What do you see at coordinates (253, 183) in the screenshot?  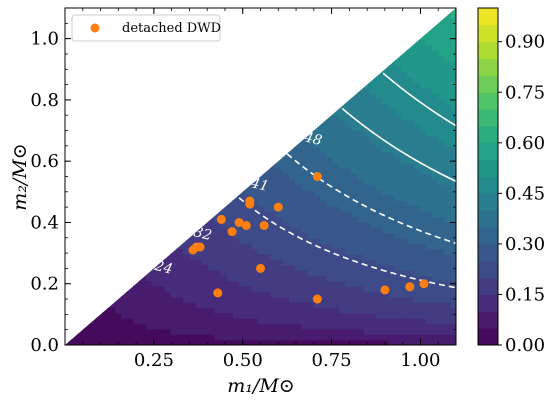 I see `contour-label-0-41: 0.41` at bounding box center [253, 183].